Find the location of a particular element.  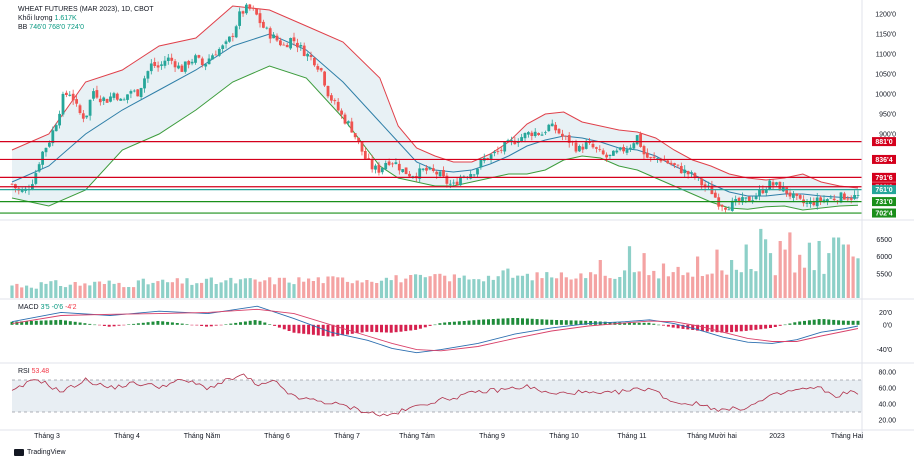

macd-tick-1: 0'0 is located at coordinates (887, 325).